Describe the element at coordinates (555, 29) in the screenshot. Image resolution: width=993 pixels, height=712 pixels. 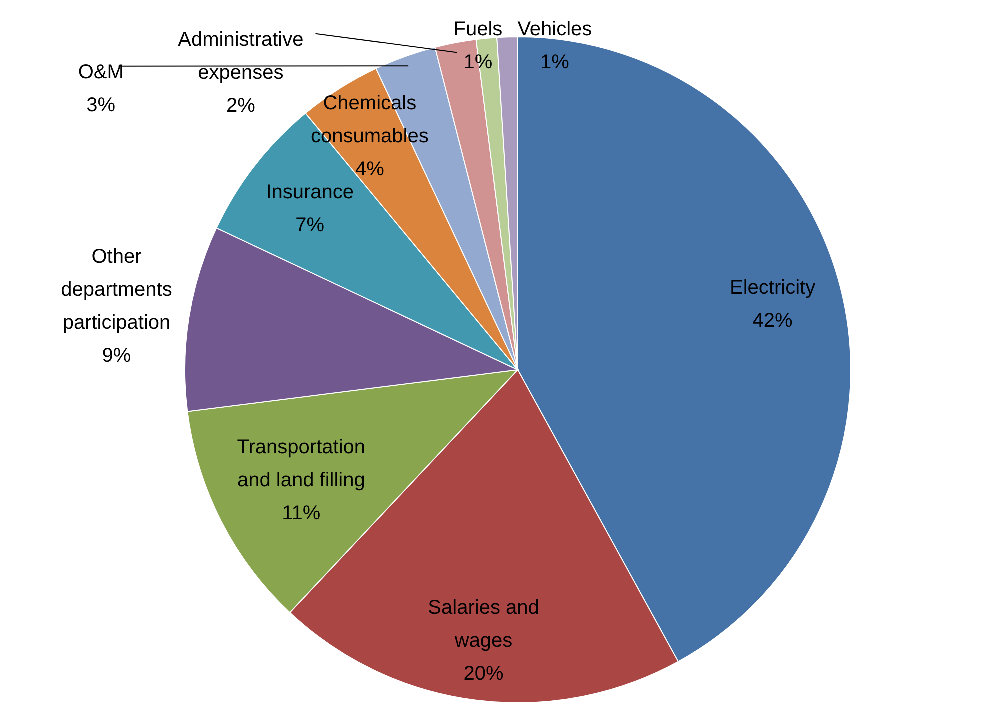
I see `slice-label: Vehicles` at that location.